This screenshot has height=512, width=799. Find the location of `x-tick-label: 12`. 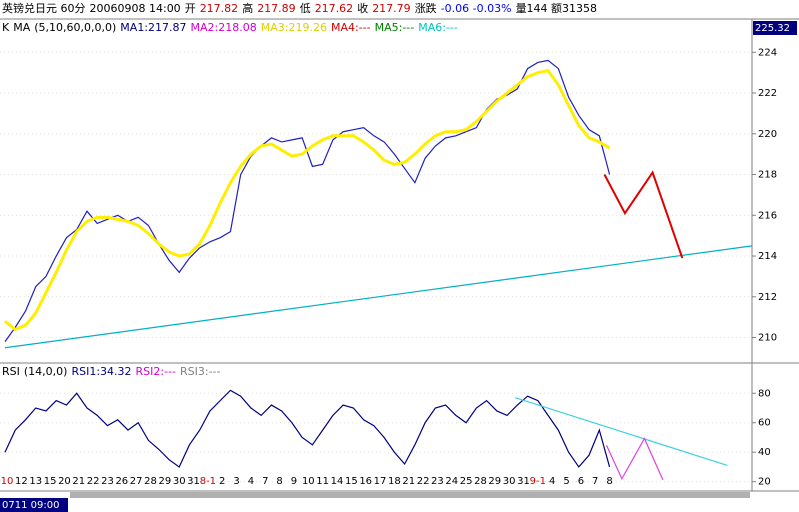

x-tick-label: 12 is located at coordinates (21, 481).